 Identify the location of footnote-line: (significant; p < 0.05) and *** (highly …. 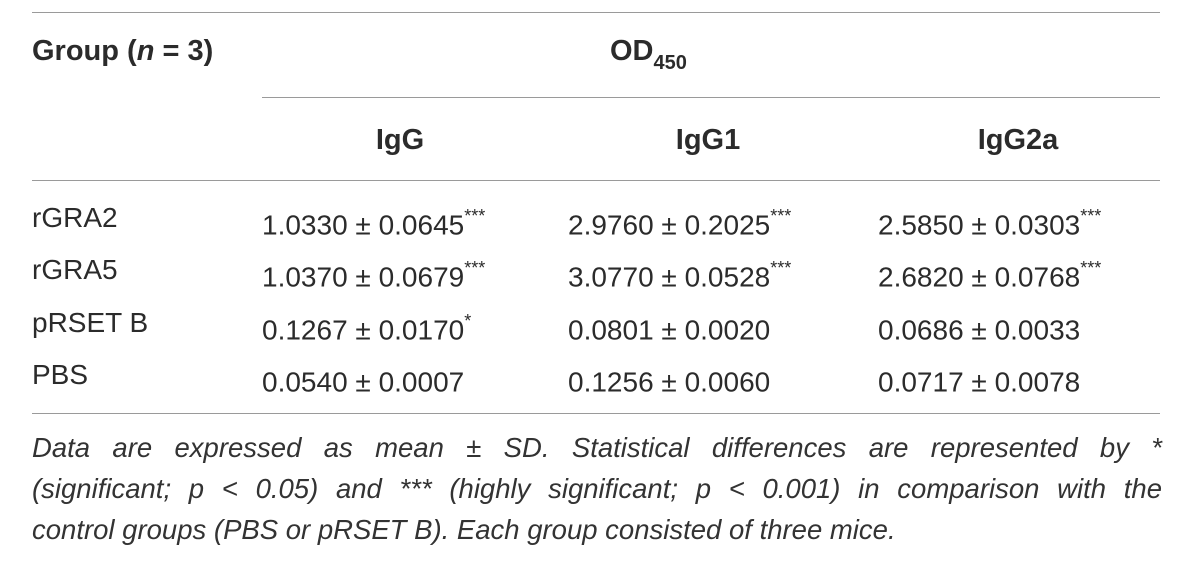
(597, 488).